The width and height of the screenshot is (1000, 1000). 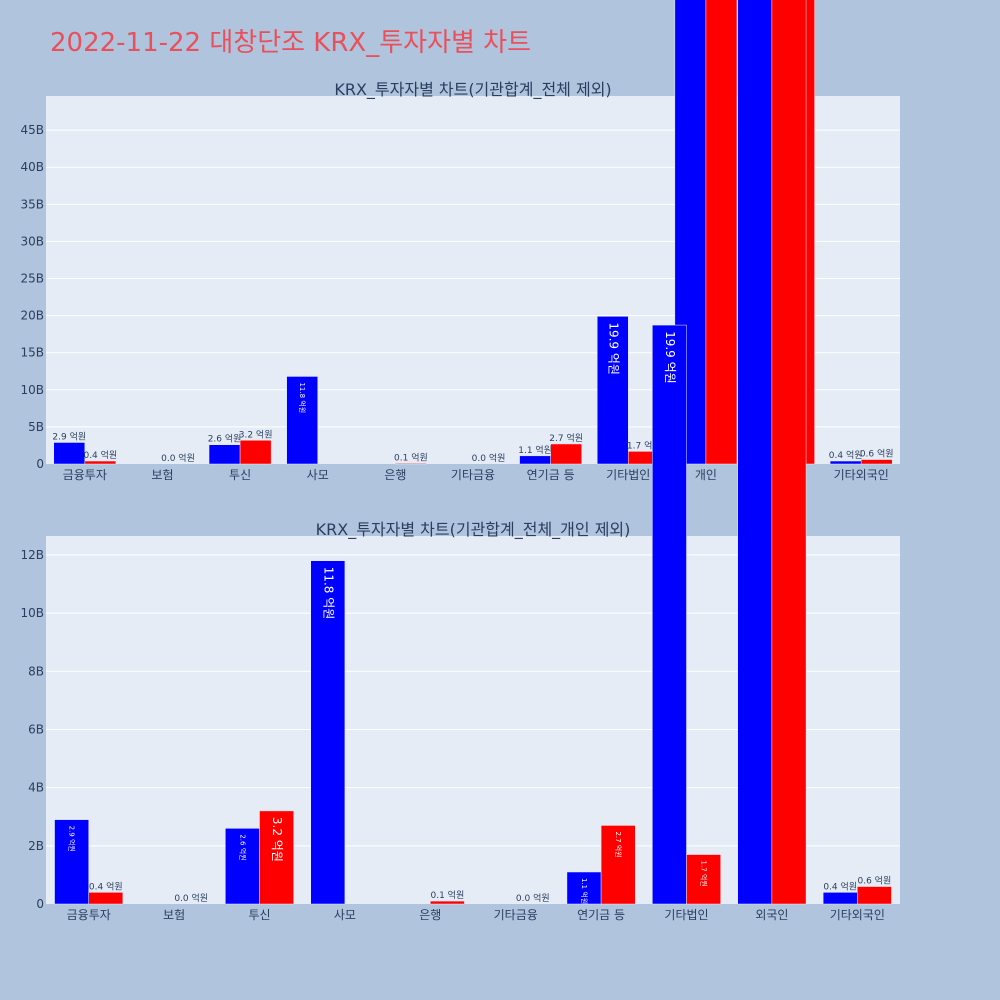 I want to click on y-tick-label: 15B, so click(x=32, y=353).